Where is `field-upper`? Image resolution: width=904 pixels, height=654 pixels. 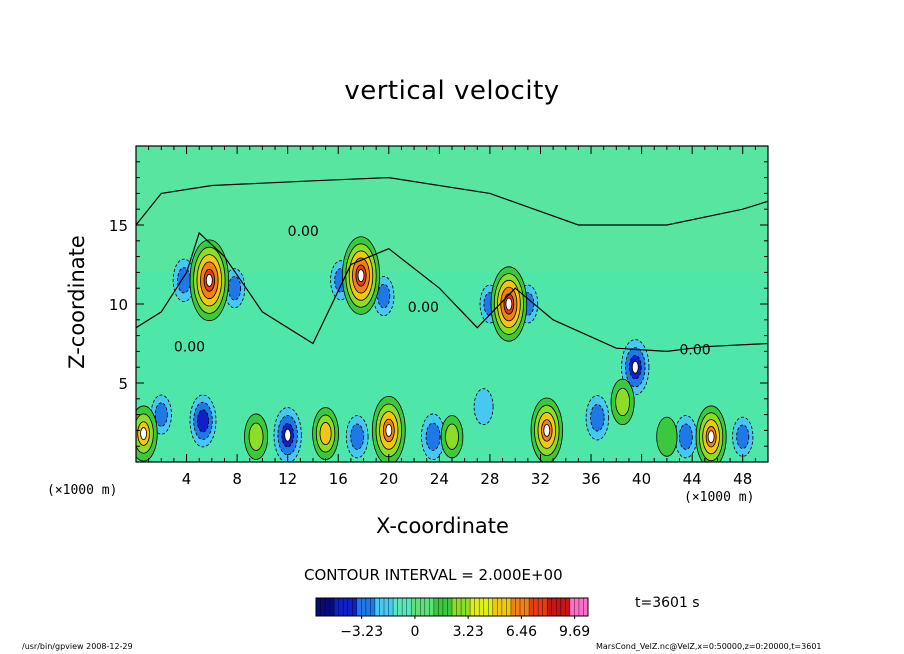 field-upper is located at coordinates (452, 209).